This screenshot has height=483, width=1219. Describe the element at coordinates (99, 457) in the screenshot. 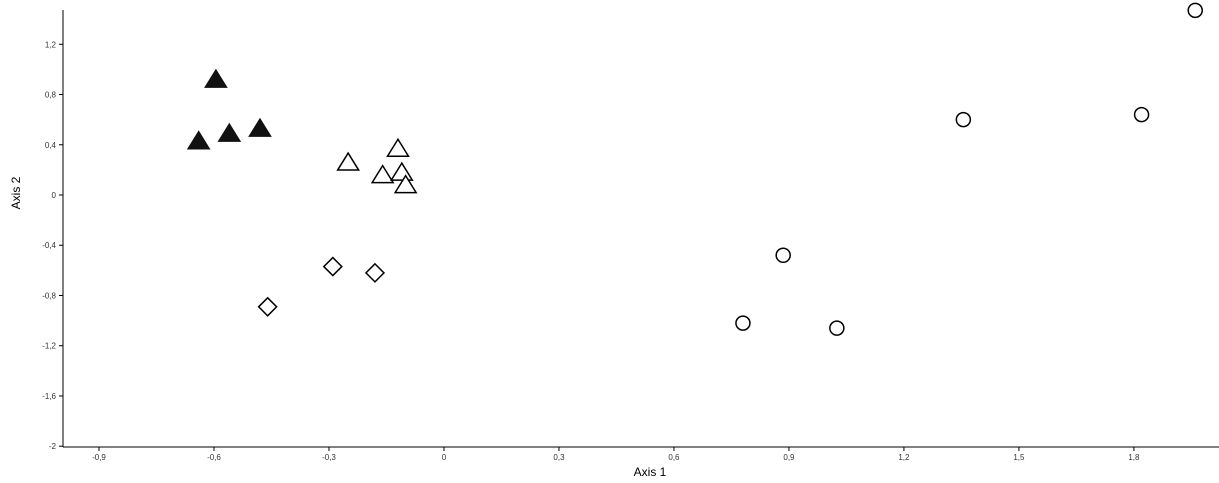

I see `x-tick-label: -0,9` at that location.